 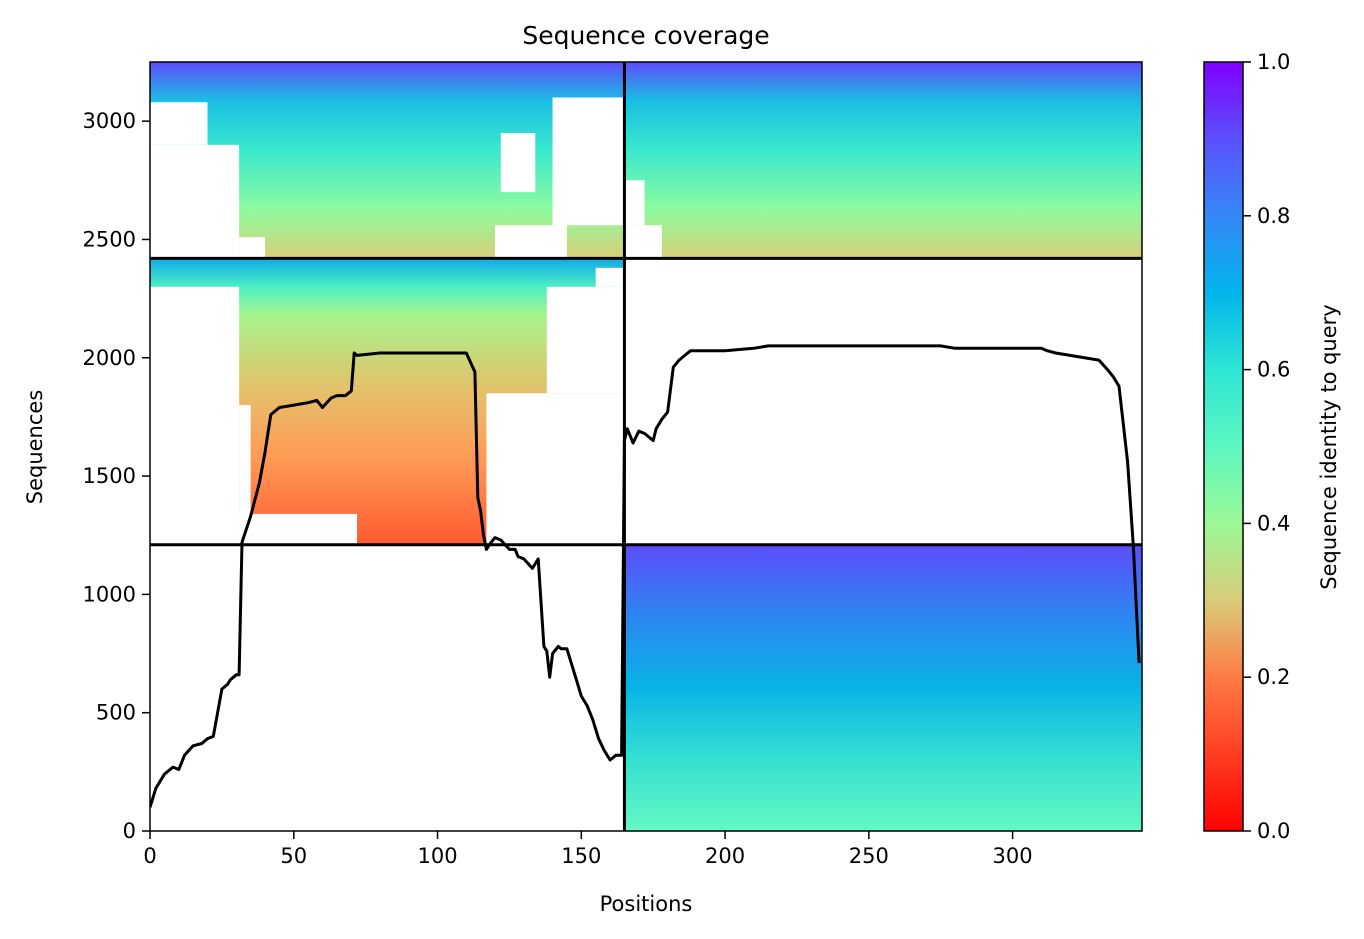 What do you see at coordinates (116, 713) in the screenshot?
I see `y-tick-label: 500` at bounding box center [116, 713].